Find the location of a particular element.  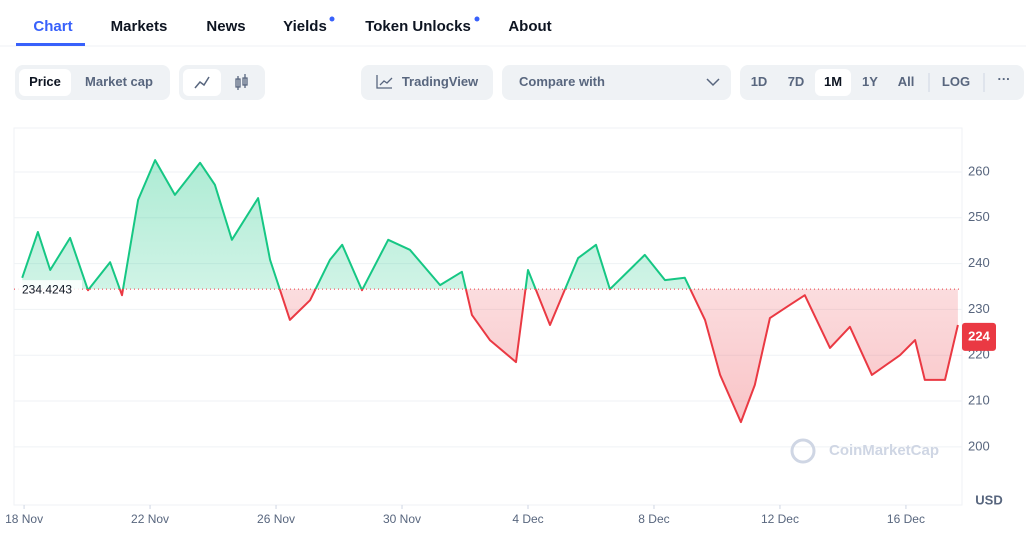

x-tick-label: 18 Nov is located at coordinates (24, 519).